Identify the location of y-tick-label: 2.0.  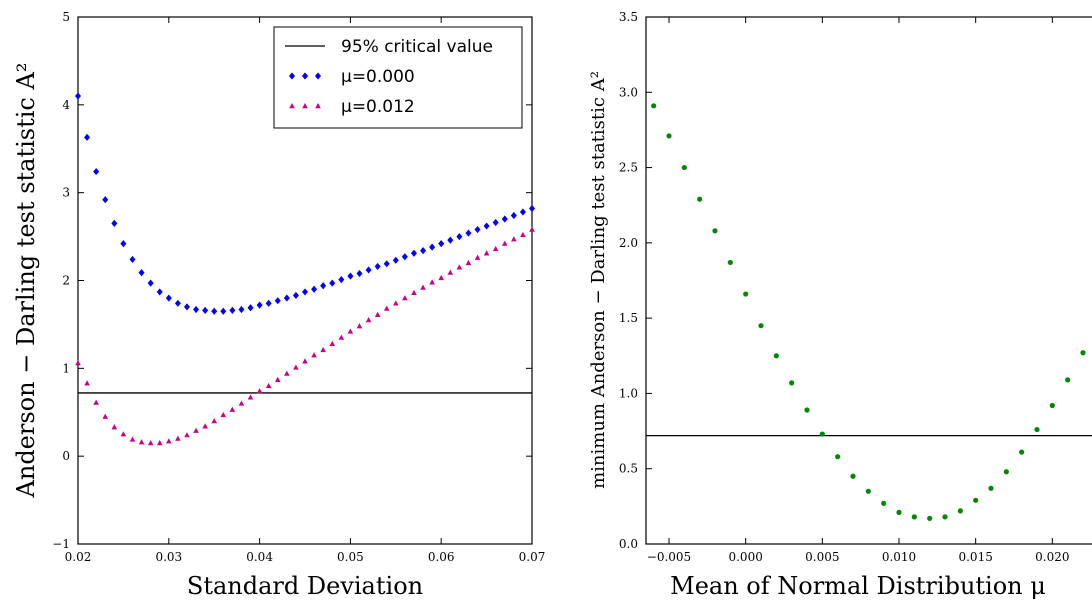
(628, 243).